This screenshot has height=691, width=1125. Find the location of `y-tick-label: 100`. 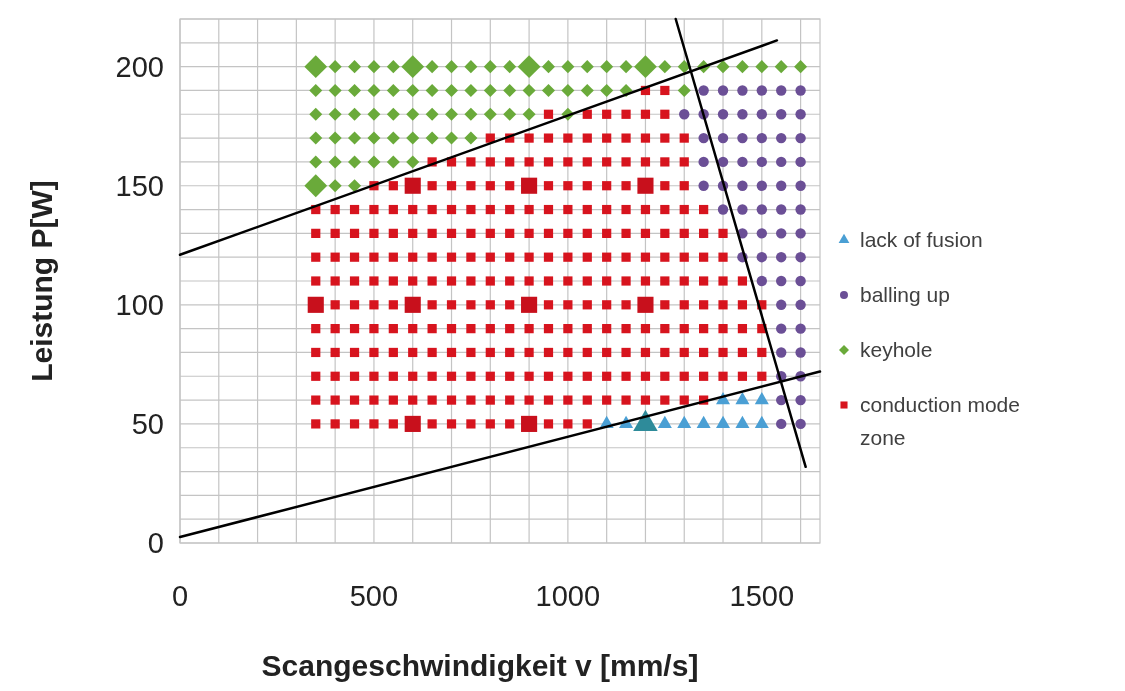

y-tick-label: 100 is located at coordinates (139, 304).